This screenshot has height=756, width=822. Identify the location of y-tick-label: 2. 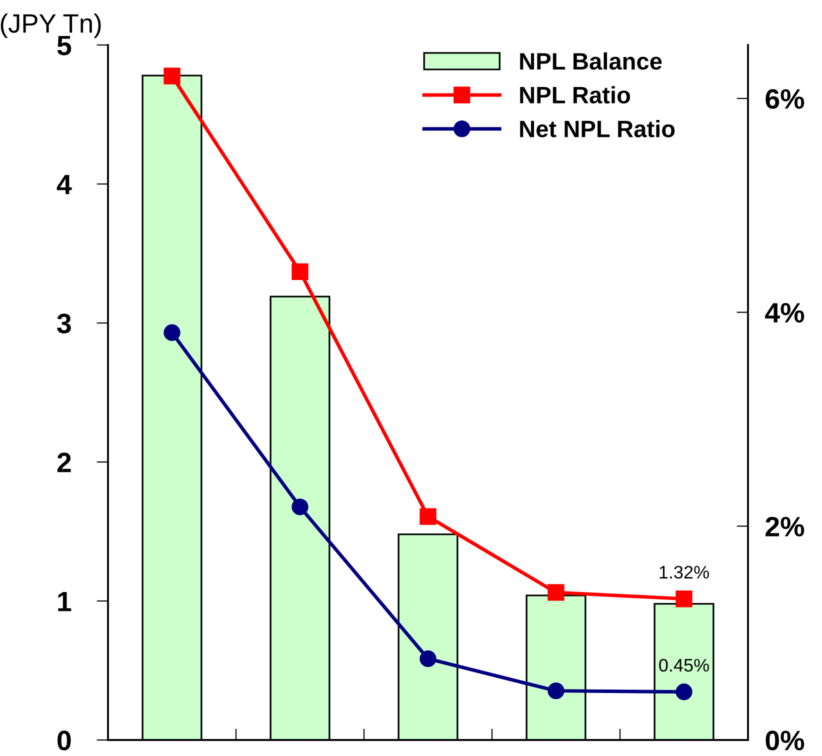
(64, 462).